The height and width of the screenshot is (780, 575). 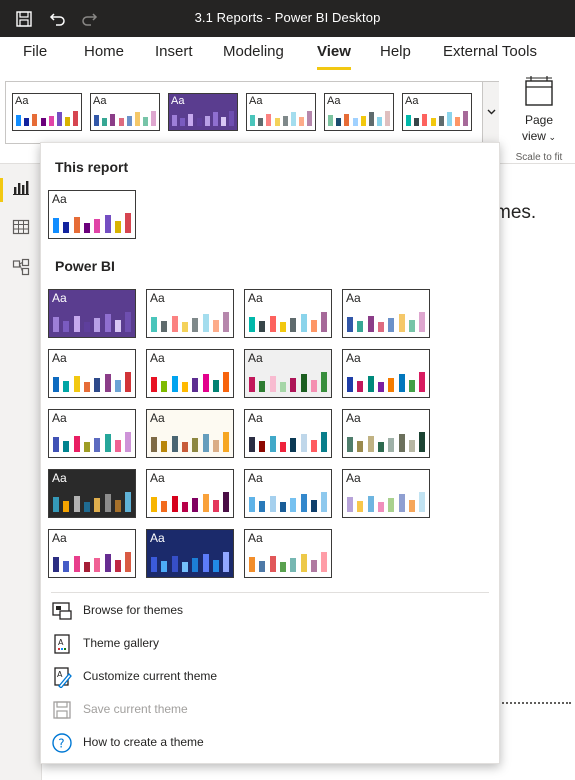 What do you see at coordinates (395, 51) in the screenshot?
I see `tab-help: Help` at bounding box center [395, 51].